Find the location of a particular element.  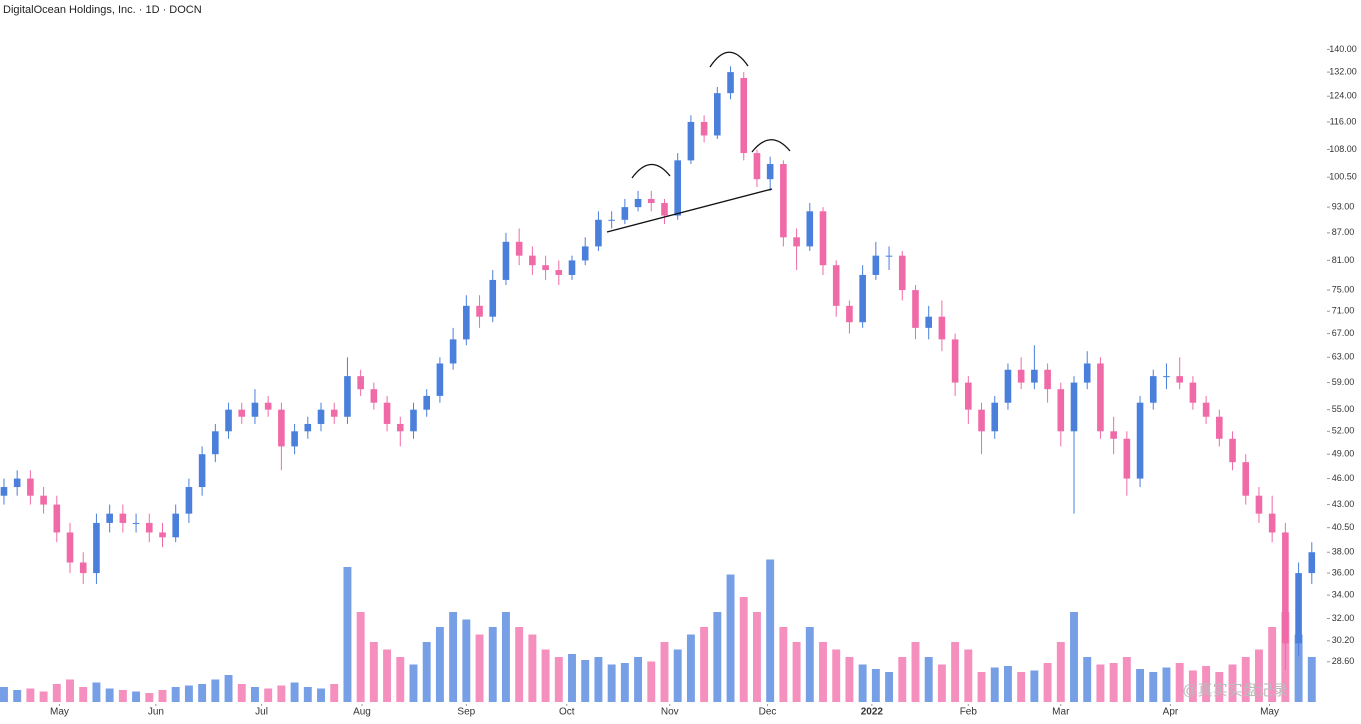

watermark: @真实实盘记录 is located at coordinates (1234, 690).